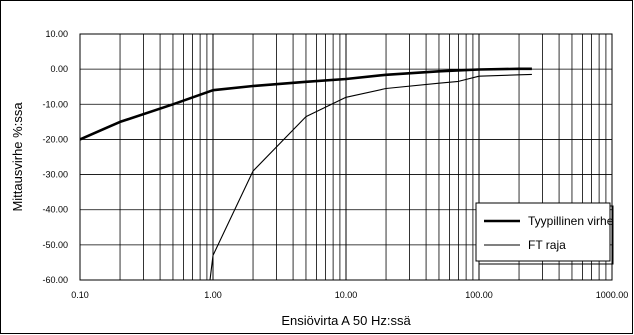 Image resolution: width=634 pixels, height=335 pixels. I want to click on legend-label-ft-limit: FT raja, so click(547, 245).